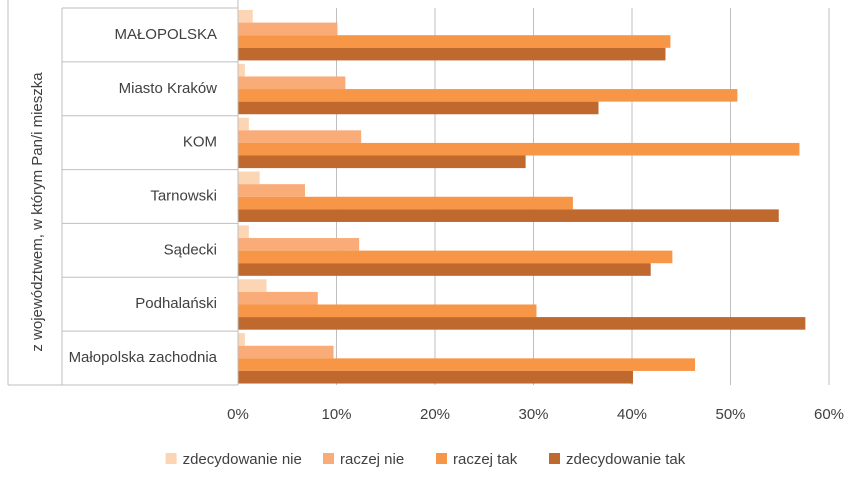 This screenshot has height=477, width=850. I want to click on legend-label: raczej tak, so click(485, 459).